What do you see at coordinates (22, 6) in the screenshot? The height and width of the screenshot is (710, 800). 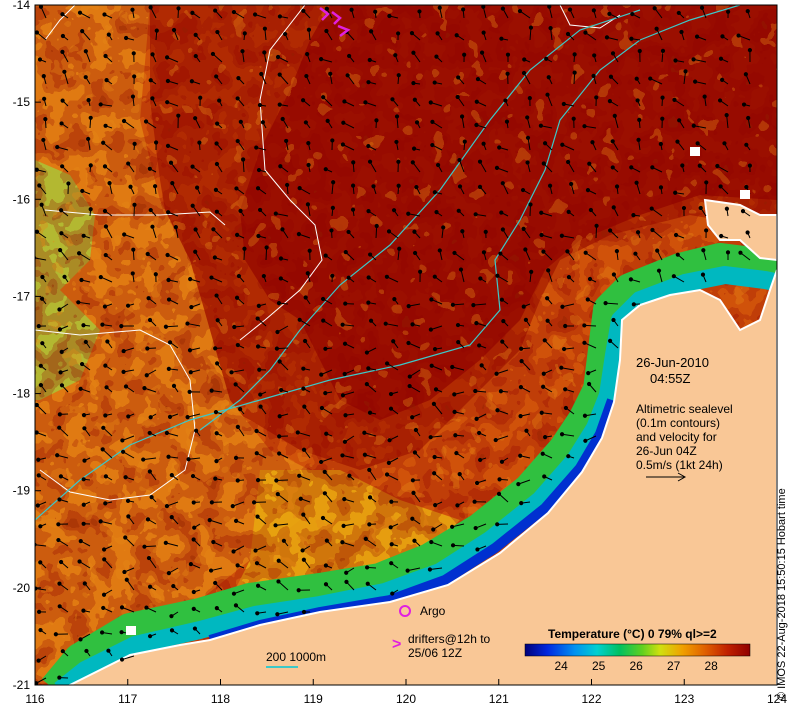 I see `y-tick-label: -14` at bounding box center [22, 6].